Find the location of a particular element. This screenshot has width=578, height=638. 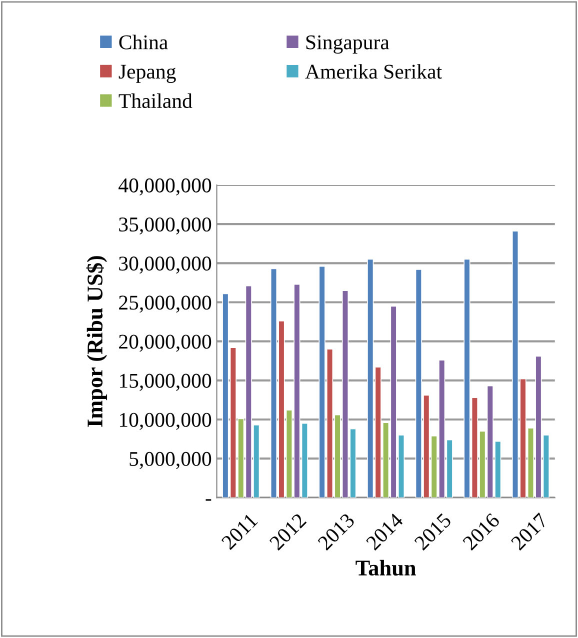

legend-label: Singapura is located at coordinates (348, 44).